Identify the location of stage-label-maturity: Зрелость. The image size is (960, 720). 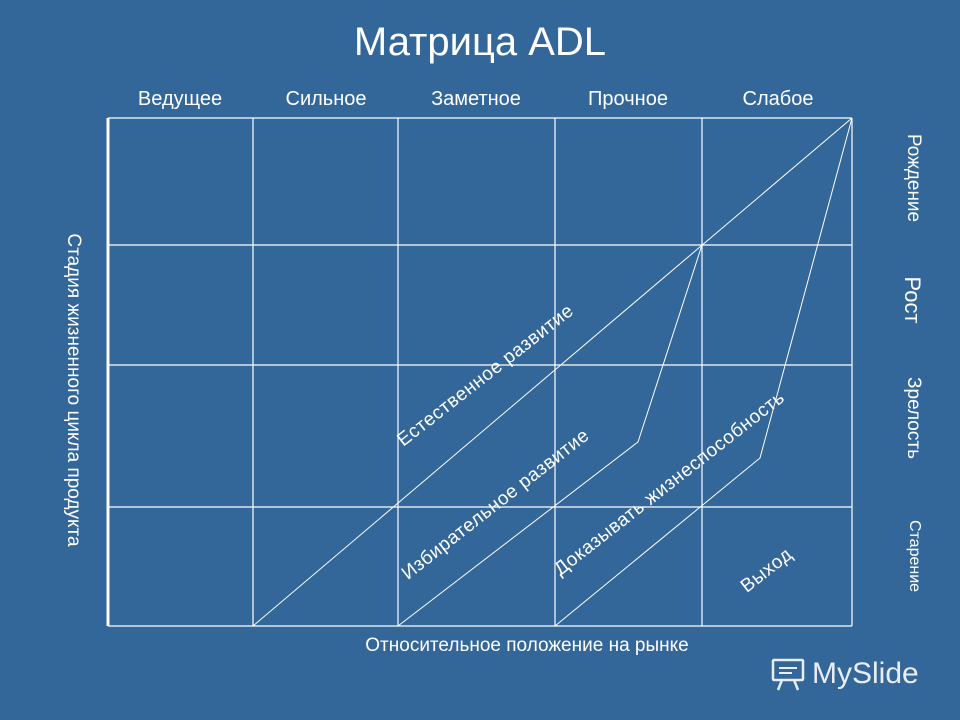
(913, 418).